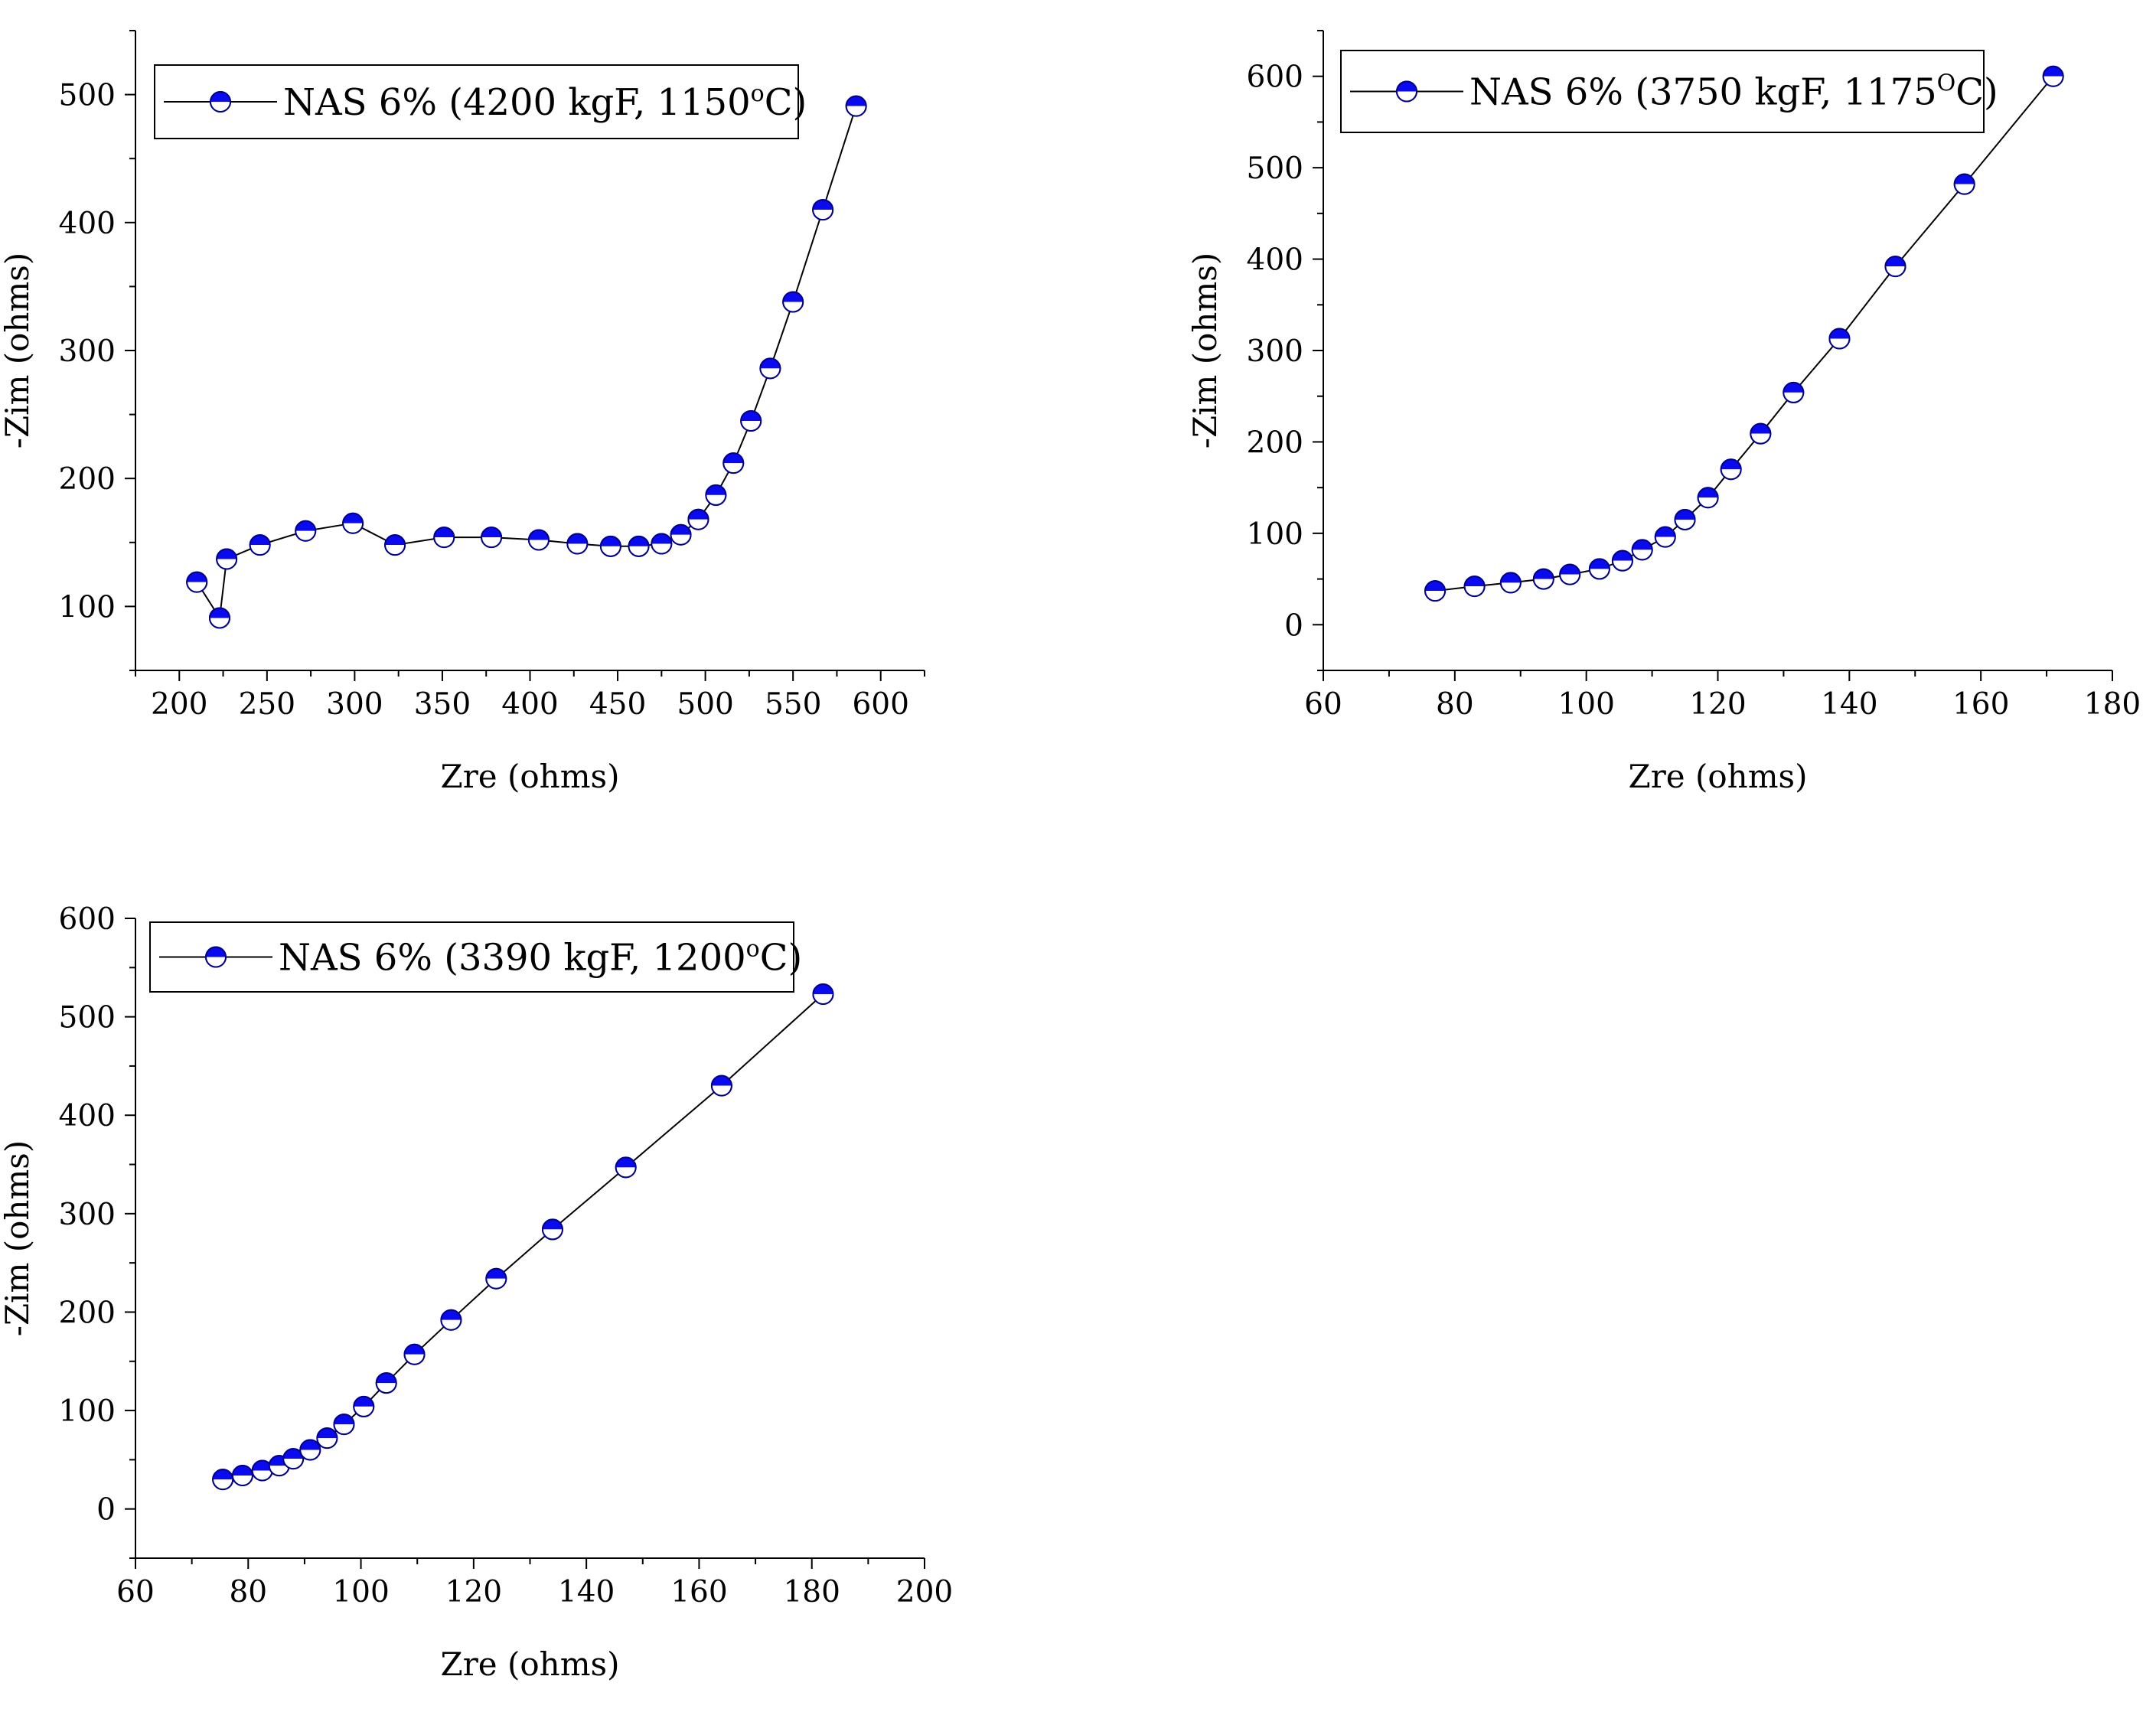 The height and width of the screenshot is (1712, 2156). What do you see at coordinates (87, 224) in the screenshot?
I see `y-tick-label: 400` at bounding box center [87, 224].